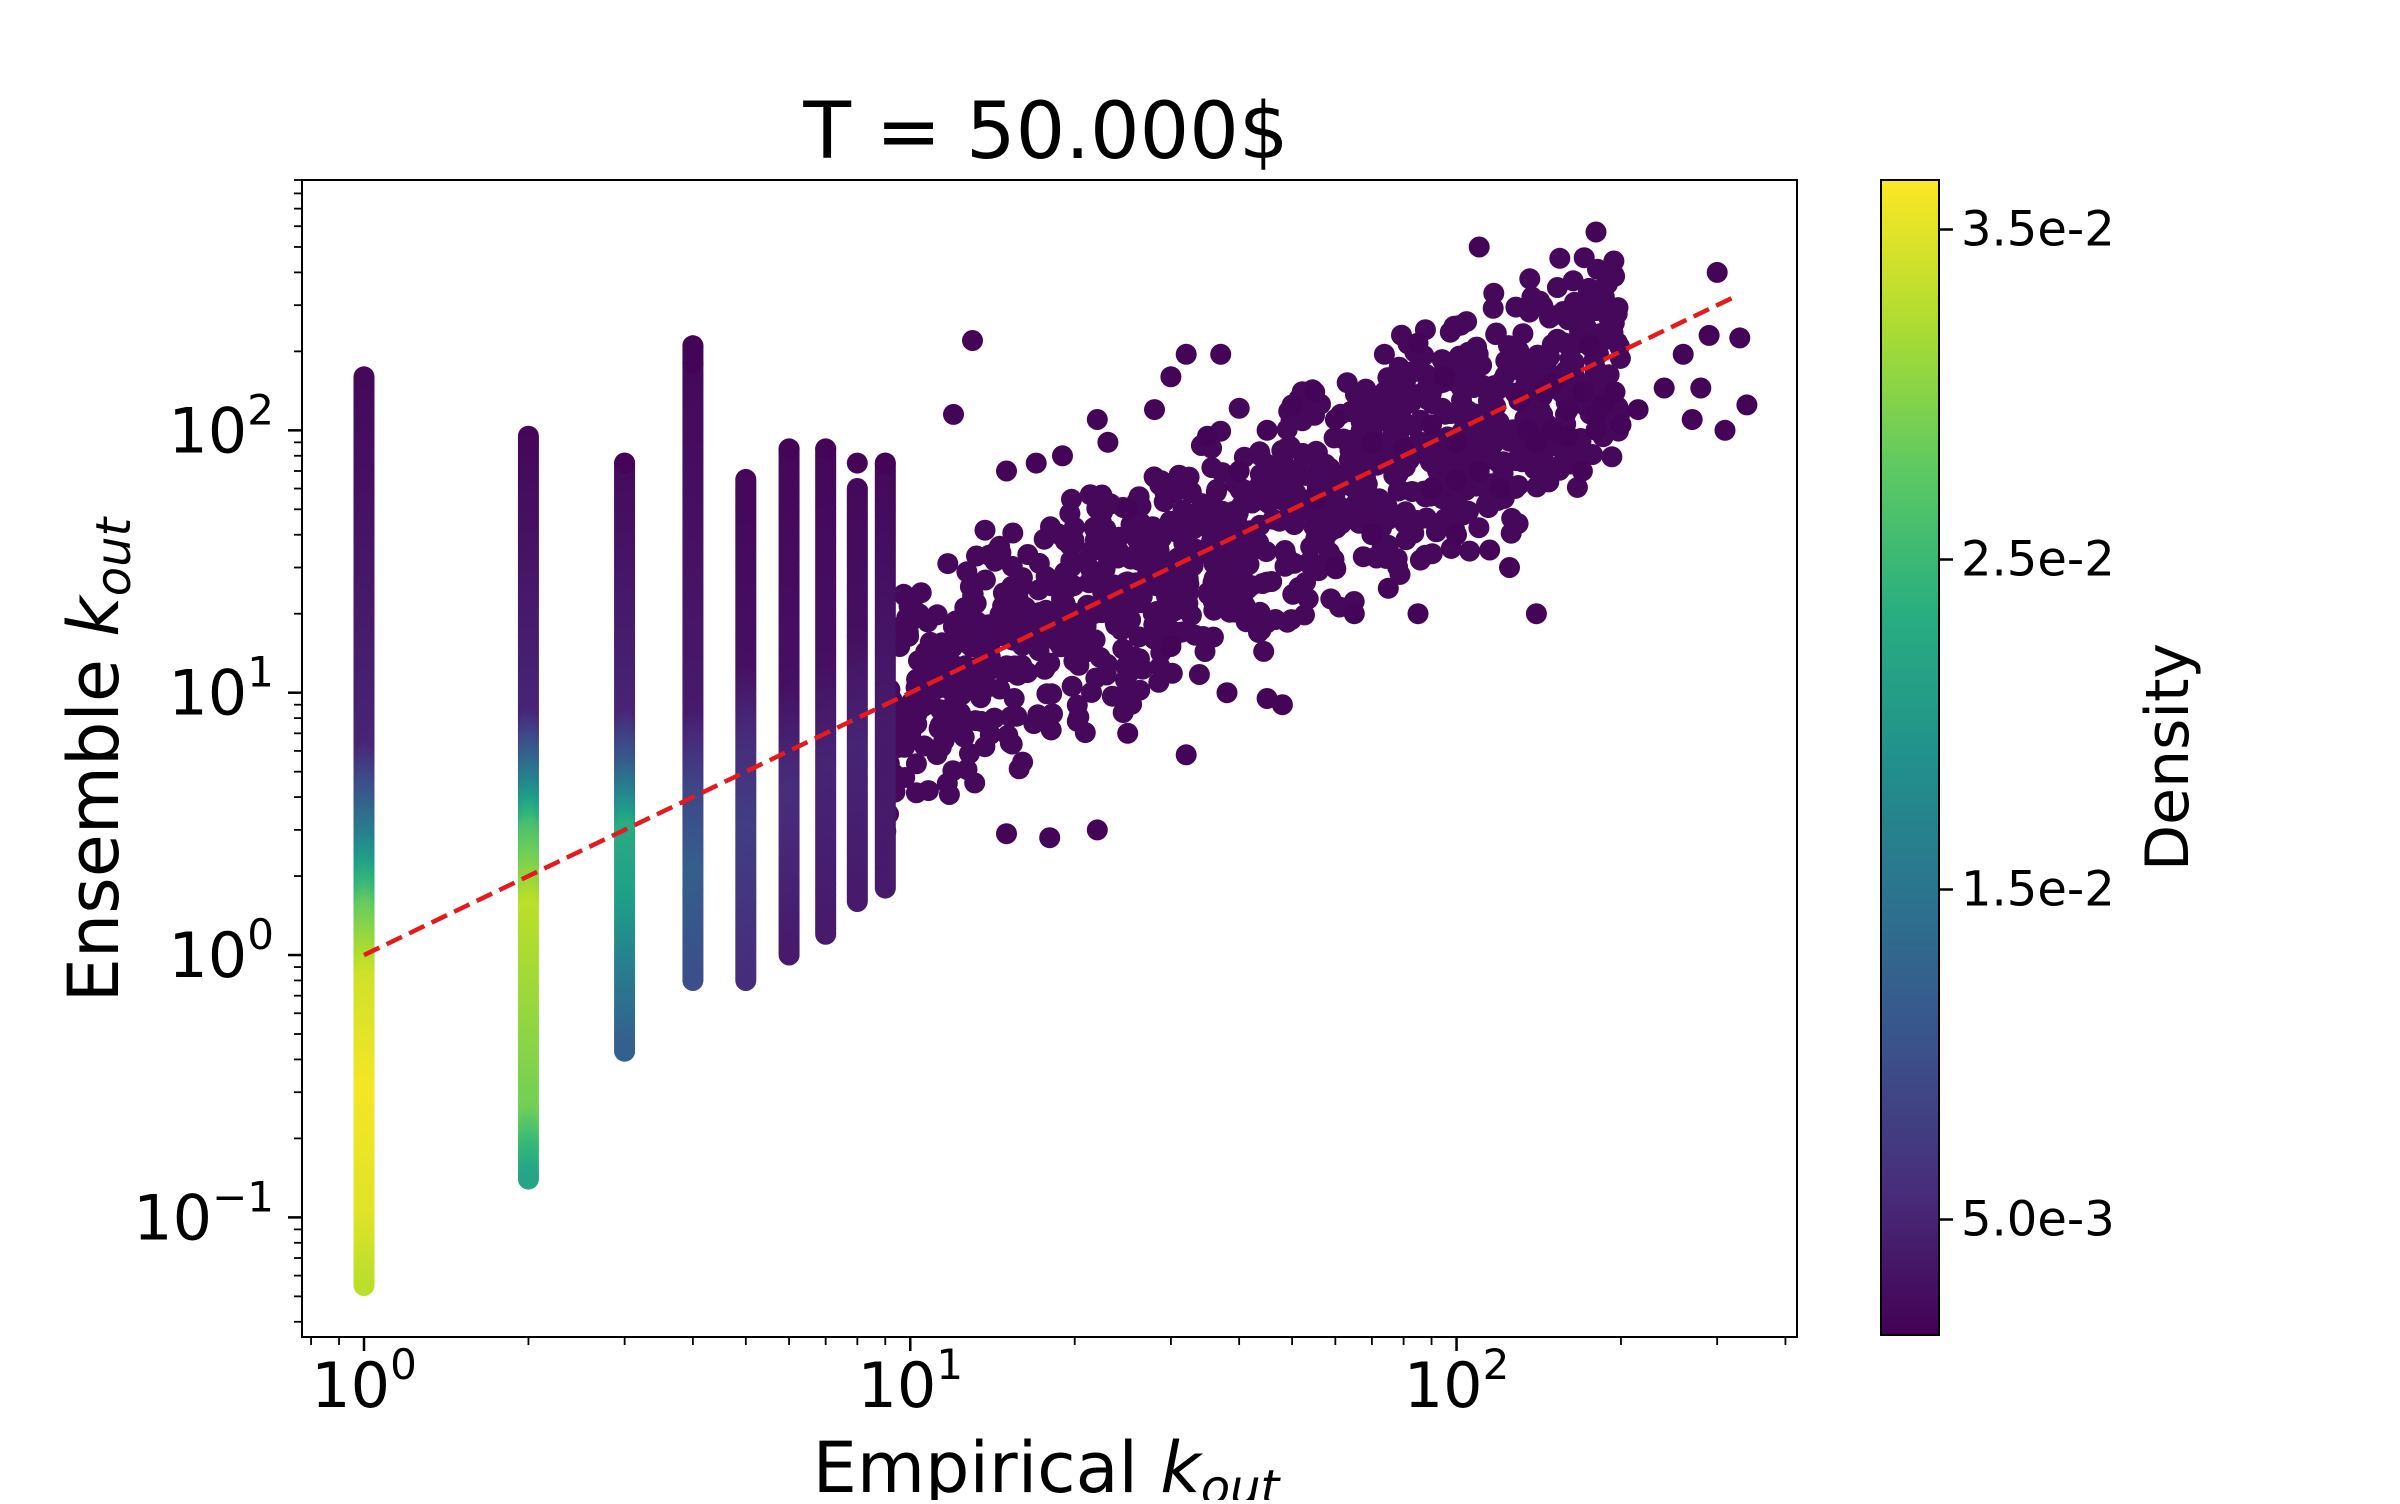 Image resolution: width=2400 pixels, height=1504 pixels. What do you see at coordinates (203, 1213) in the screenshot?
I see `y-tick-label: 10−1` at bounding box center [203, 1213].